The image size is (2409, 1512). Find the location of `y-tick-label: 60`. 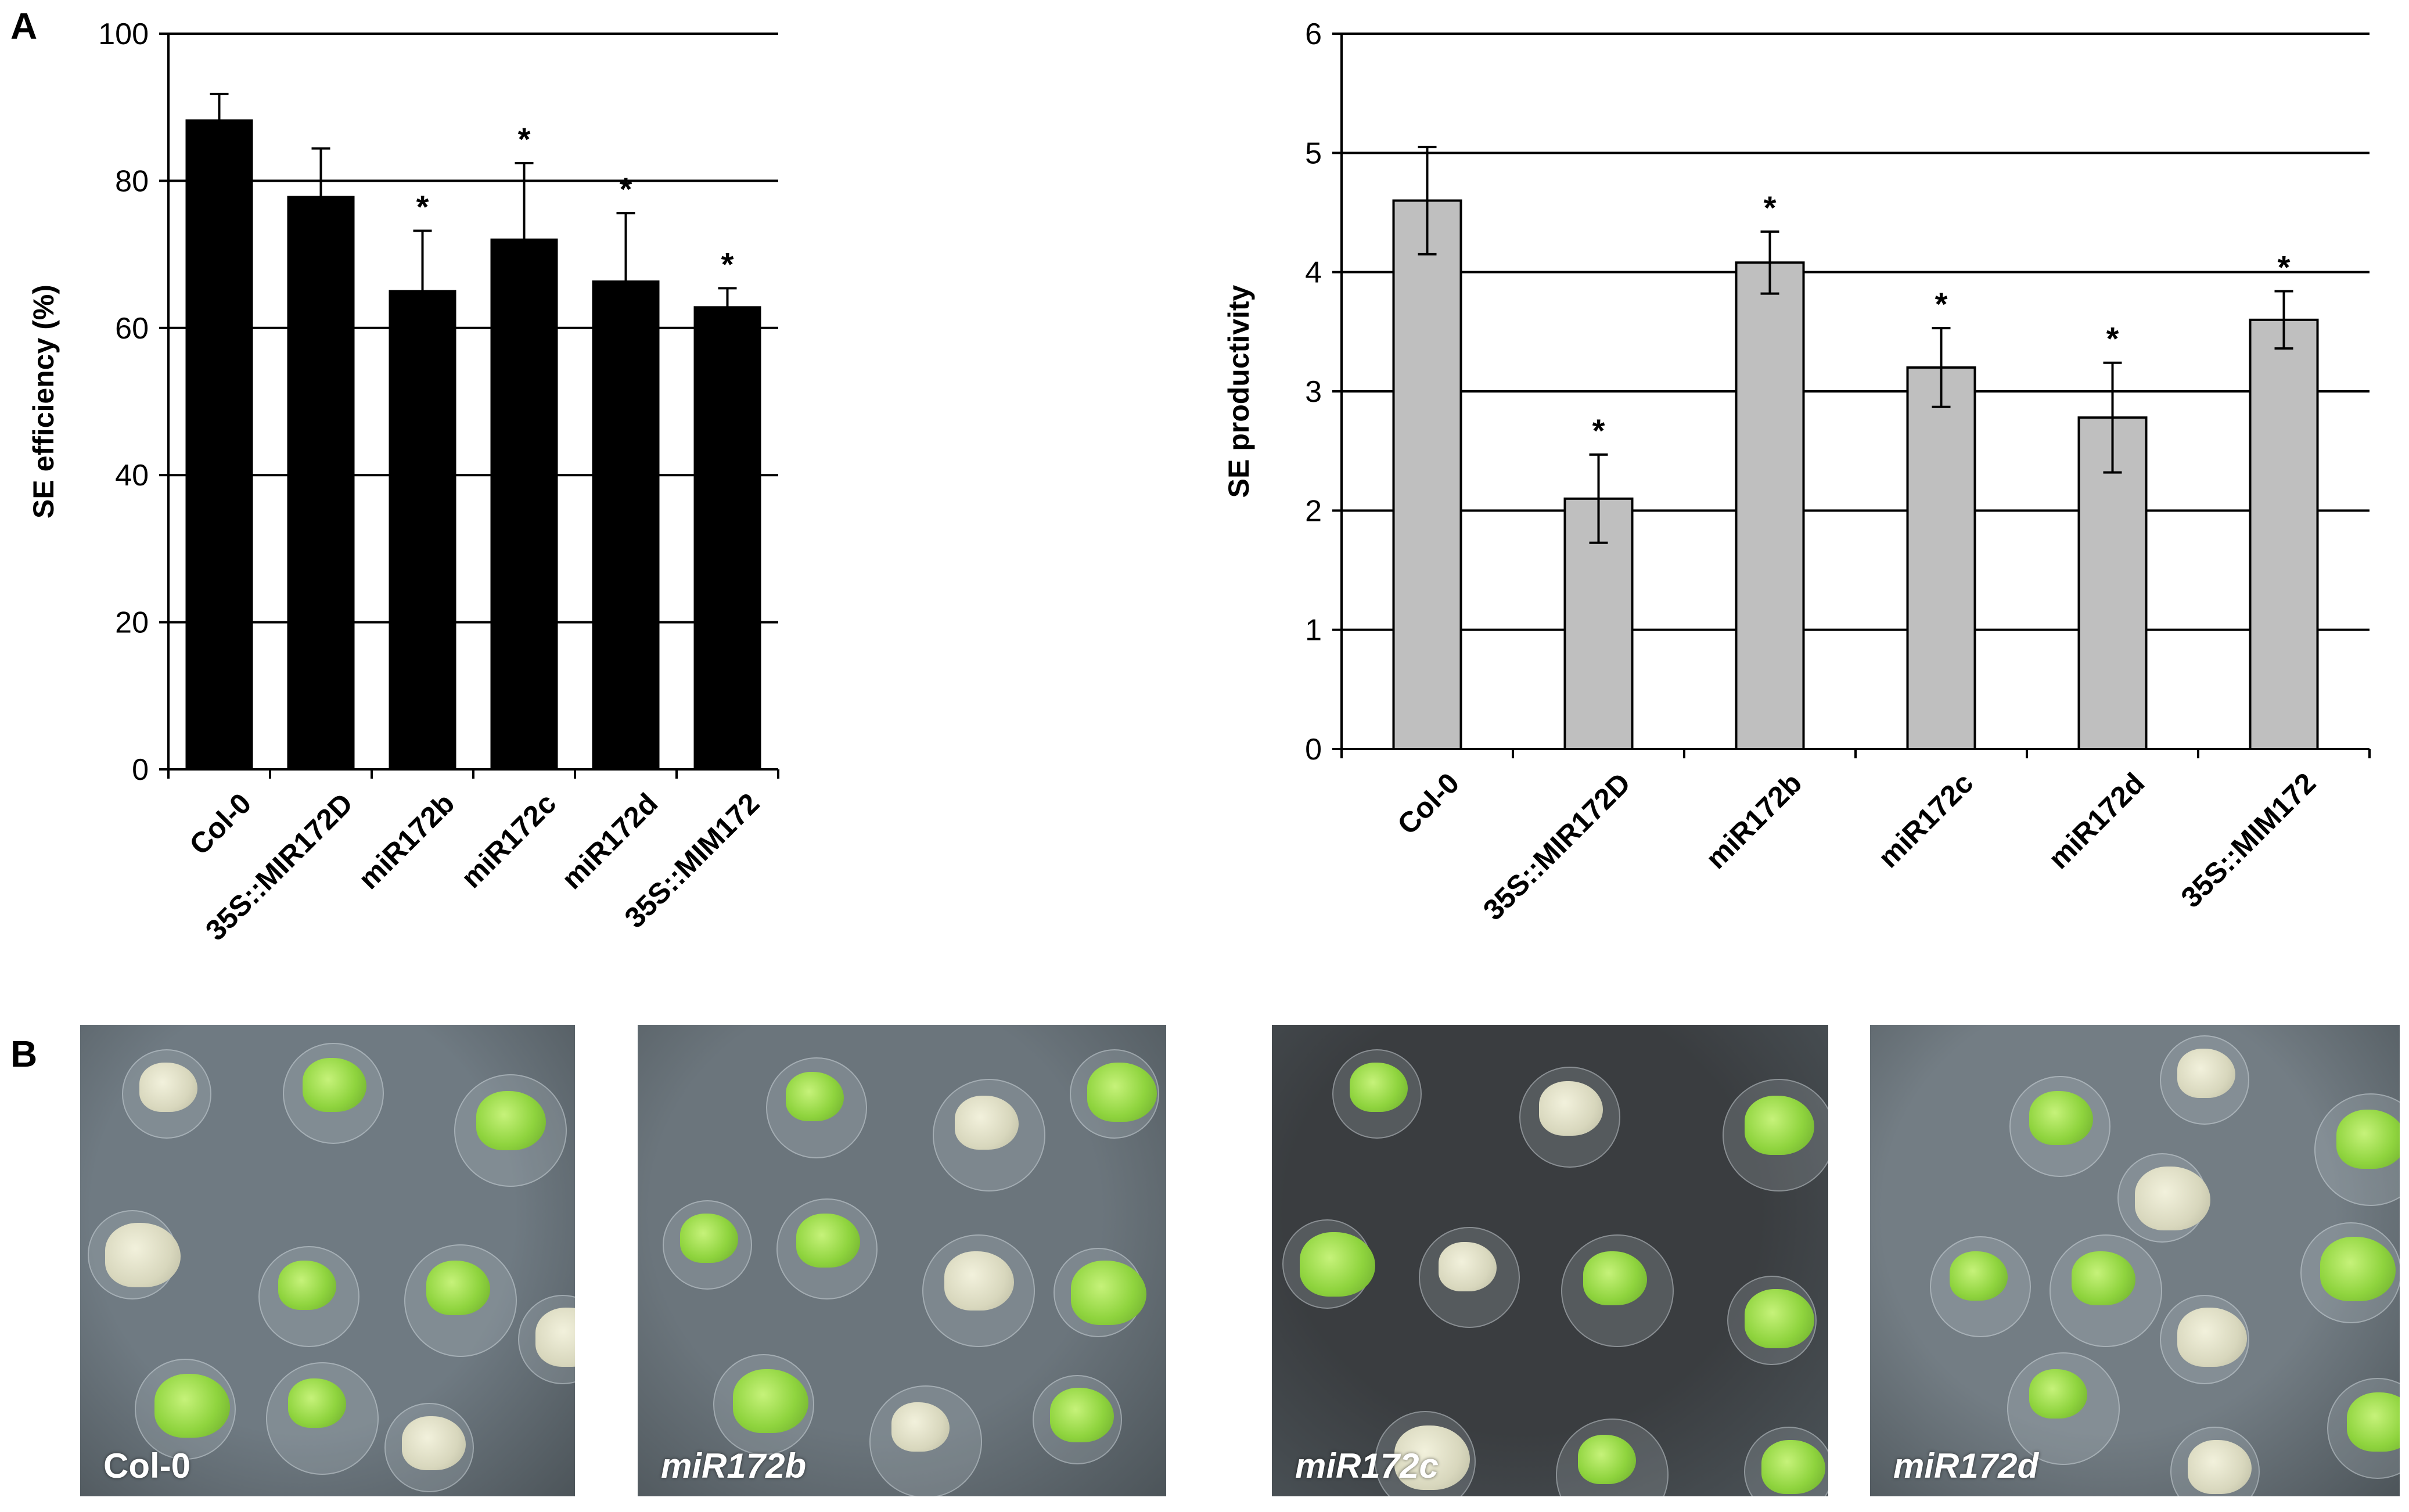

y-tick-label: 60 is located at coordinates (132, 328).